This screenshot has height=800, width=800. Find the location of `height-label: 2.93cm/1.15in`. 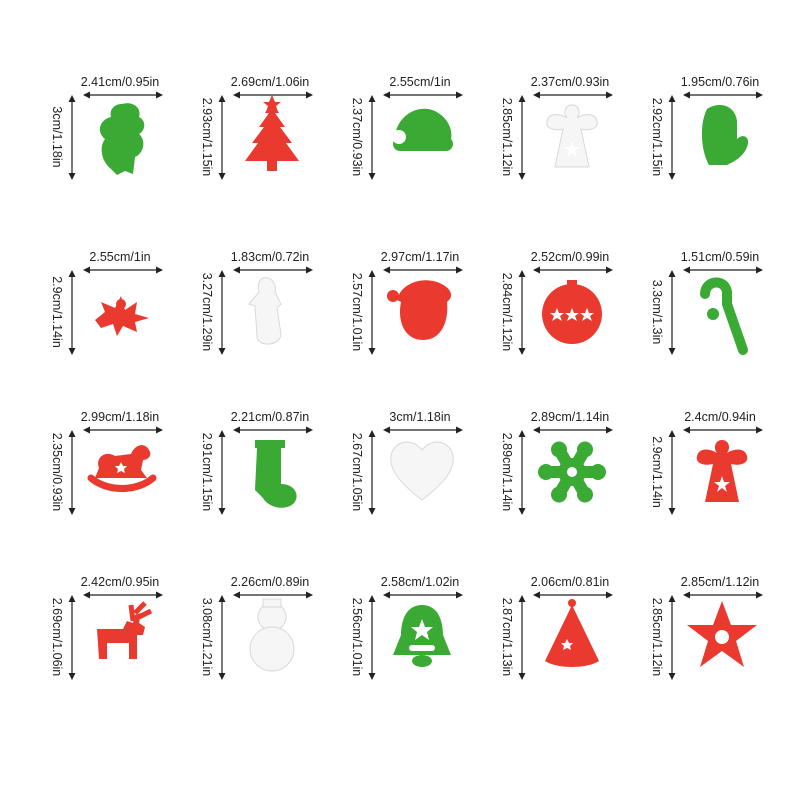

height-label: 2.93cm/1.15in is located at coordinates (207, 137).